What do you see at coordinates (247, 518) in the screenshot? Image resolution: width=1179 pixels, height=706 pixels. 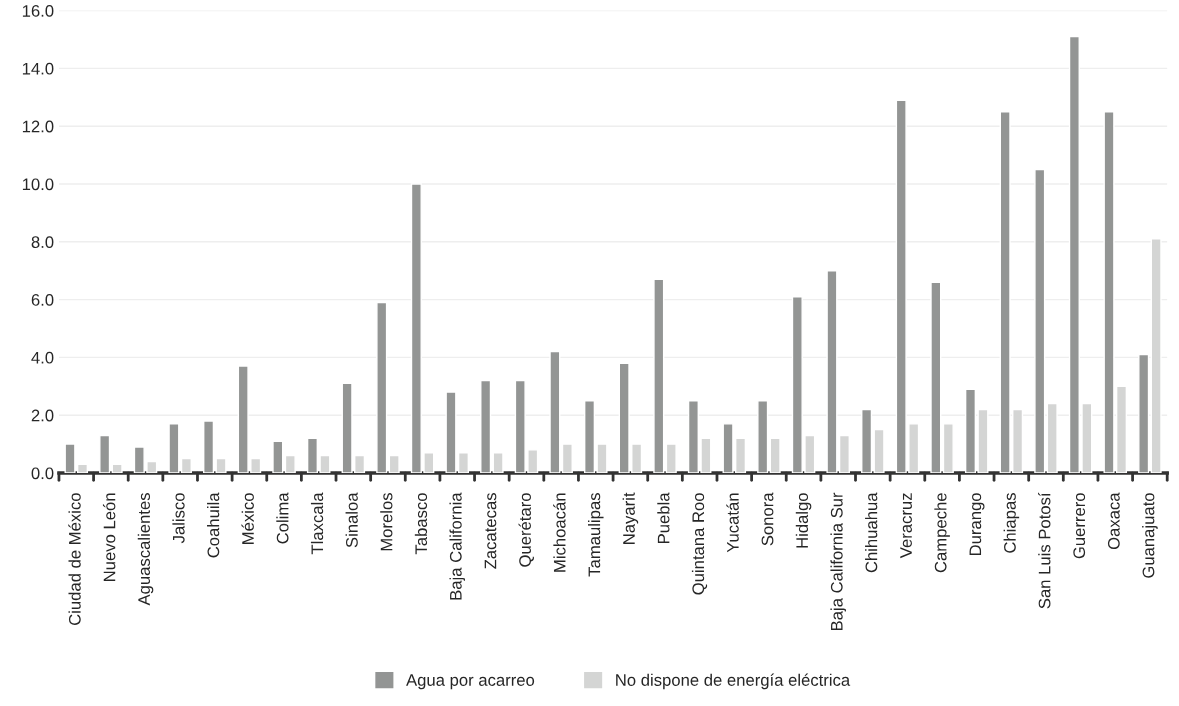 I see `x-tick-label: México` at bounding box center [247, 518].